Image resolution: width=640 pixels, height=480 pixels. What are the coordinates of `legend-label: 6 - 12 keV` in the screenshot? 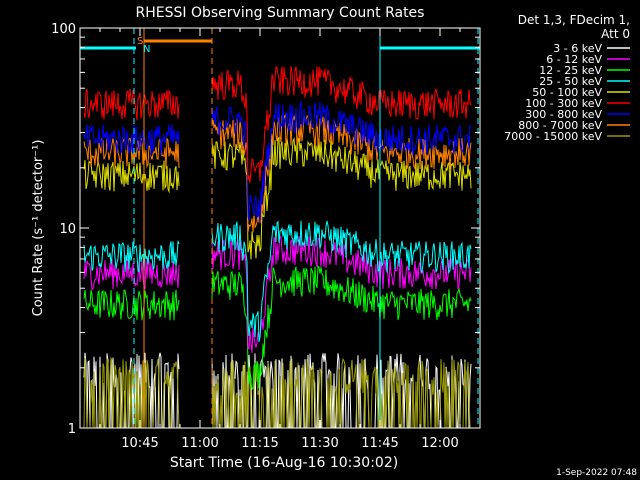 It's located at (574, 59).